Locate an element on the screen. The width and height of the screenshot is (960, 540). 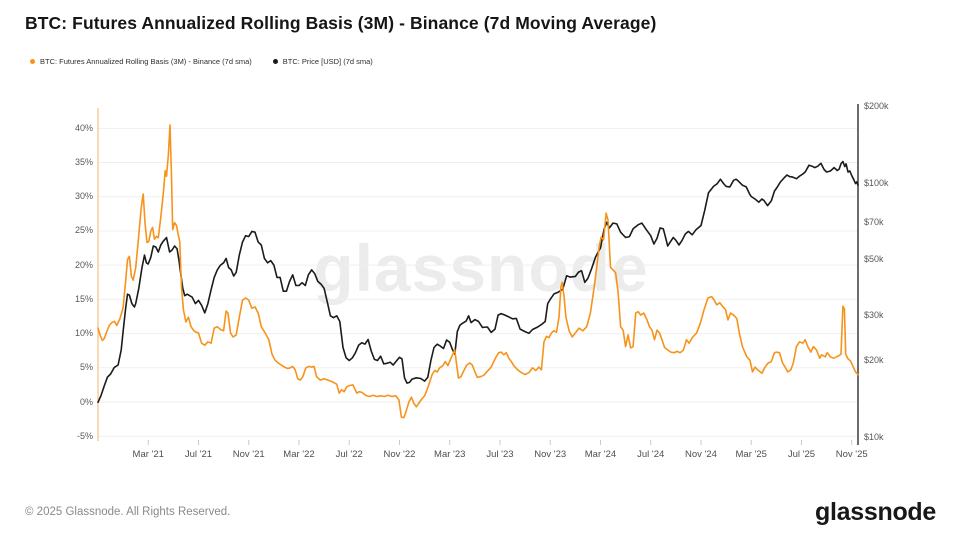
legend-item-price: BTC: Price [USD] (7d sma) is located at coordinates (322, 61).